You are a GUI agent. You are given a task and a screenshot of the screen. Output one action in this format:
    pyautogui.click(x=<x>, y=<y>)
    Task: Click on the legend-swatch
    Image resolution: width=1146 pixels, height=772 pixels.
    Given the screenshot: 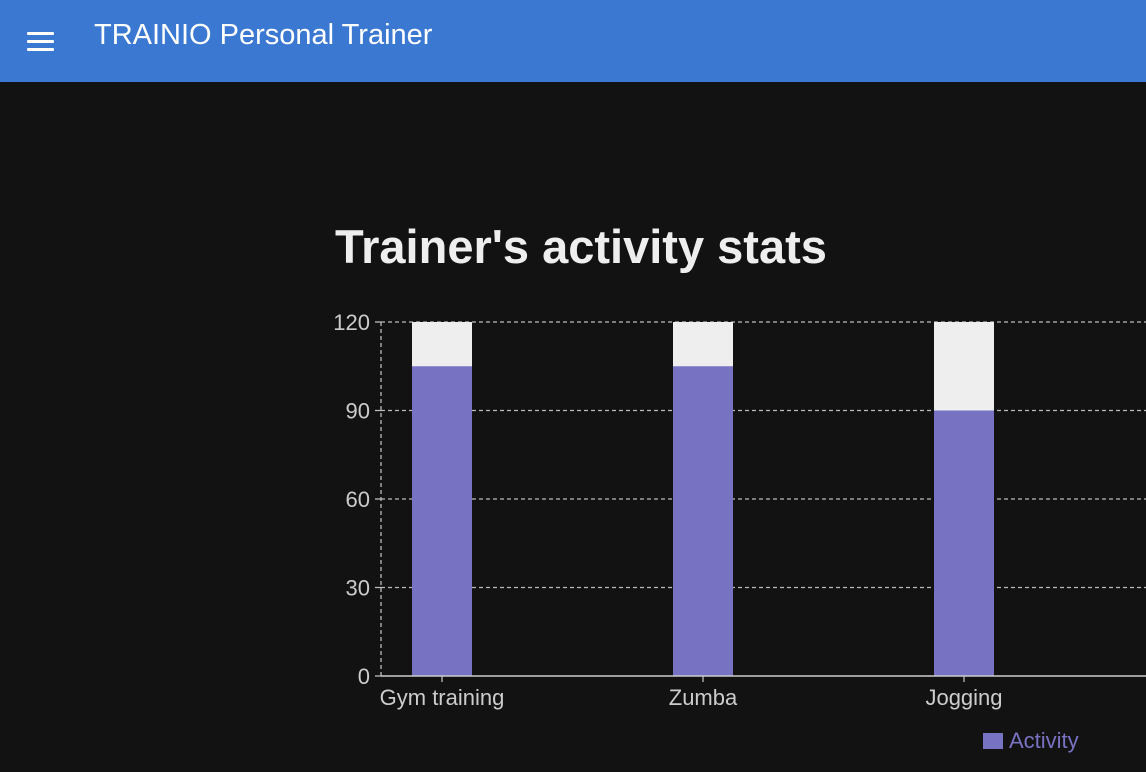 What is the action you would take?
    pyautogui.click(x=993, y=741)
    